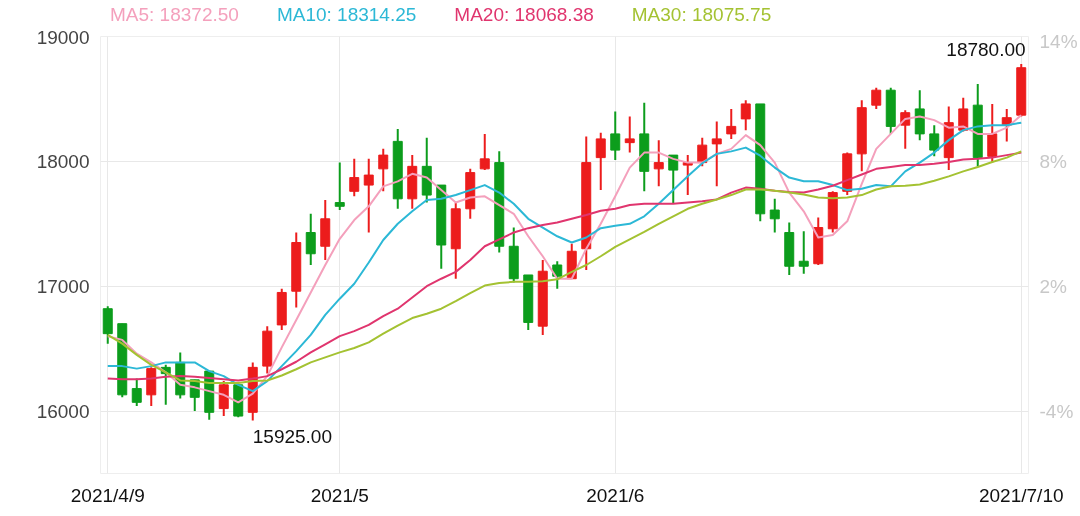 Image resolution: width=1080 pixels, height=516 pixels. Describe the element at coordinates (346, 14) in the screenshot. I see `text: MA10: 18314.25` at that location.